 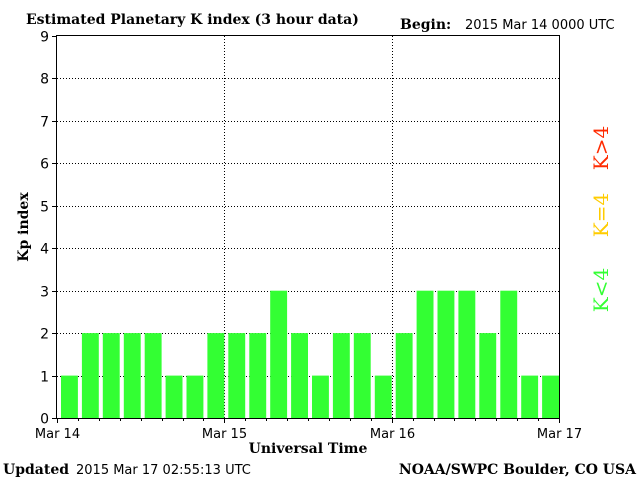 I want to click on legend-entry: K<4, so click(x=601, y=290).